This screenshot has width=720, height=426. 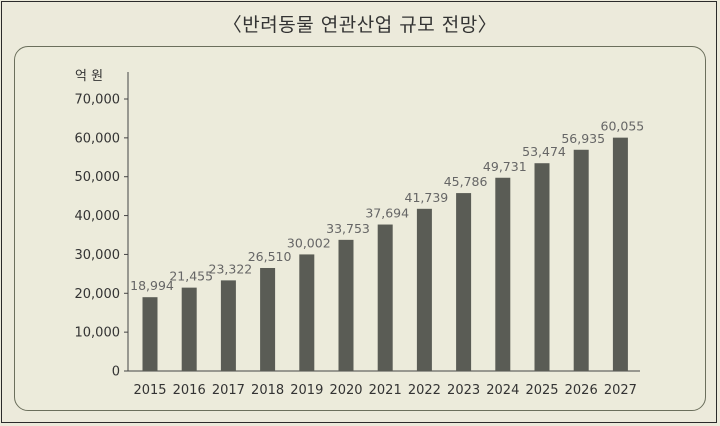 I want to click on value-label: 37,694, so click(x=387, y=213).